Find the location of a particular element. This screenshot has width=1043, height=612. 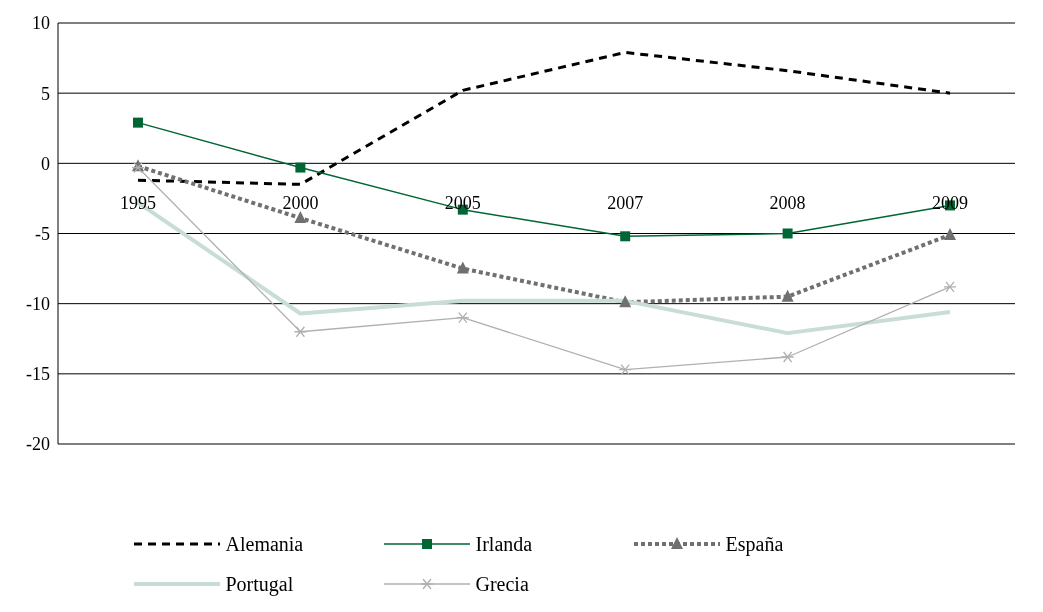

y-tick-label: -20 is located at coordinates (38, 444).